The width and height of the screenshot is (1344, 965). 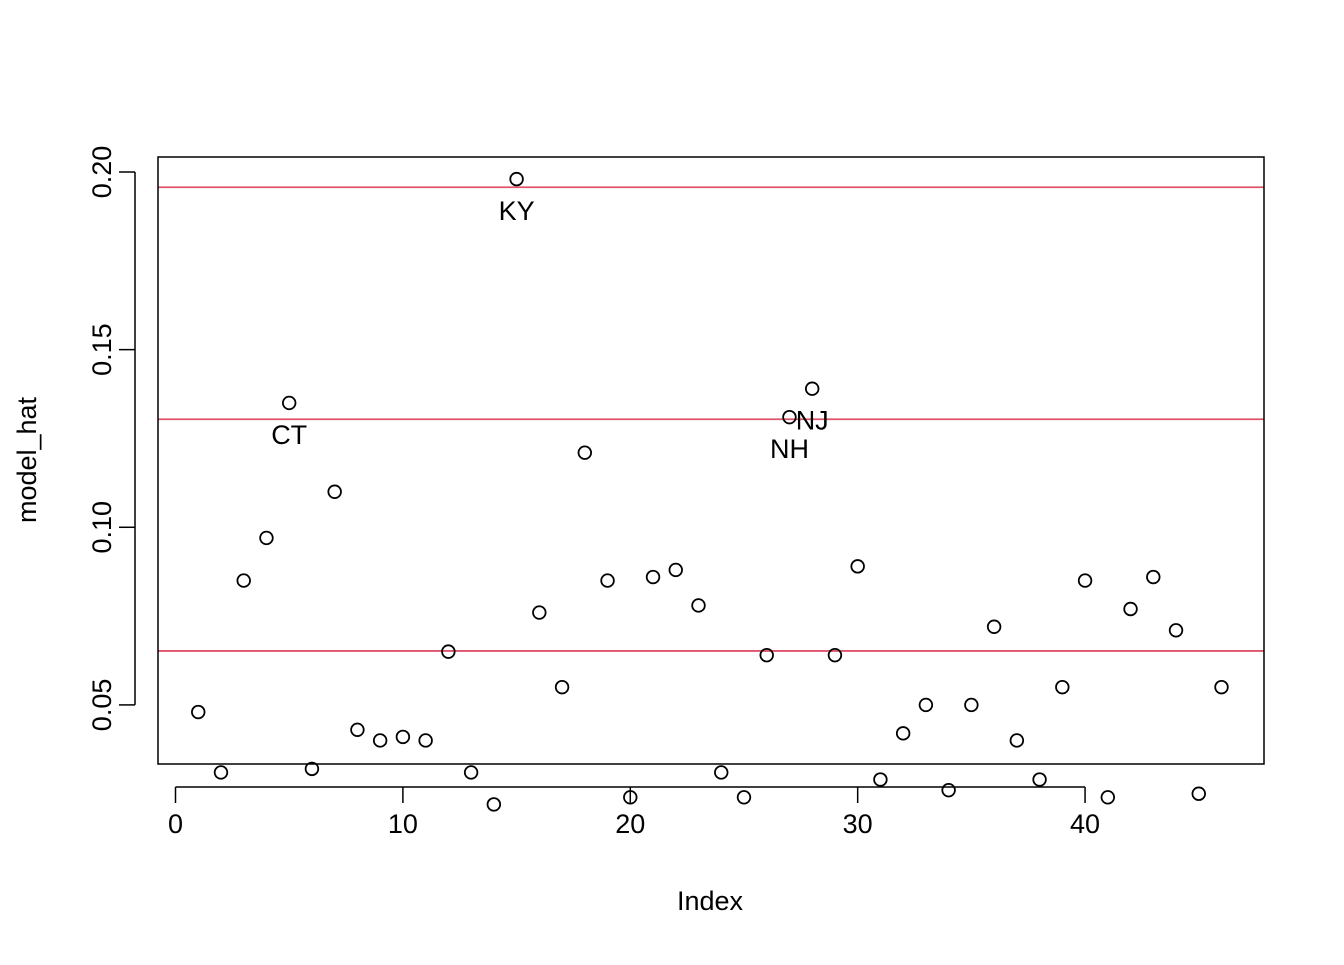 I want to click on y-tick-label: 0.15, so click(x=102, y=349).